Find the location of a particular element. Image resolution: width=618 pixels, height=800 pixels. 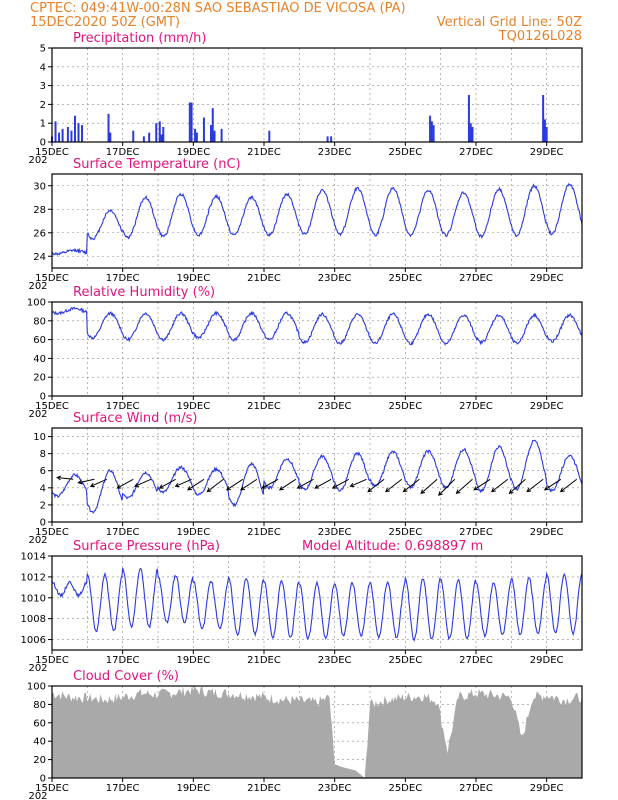

init-time: 15DEC2020 50Z (GMT) is located at coordinates (105, 22).